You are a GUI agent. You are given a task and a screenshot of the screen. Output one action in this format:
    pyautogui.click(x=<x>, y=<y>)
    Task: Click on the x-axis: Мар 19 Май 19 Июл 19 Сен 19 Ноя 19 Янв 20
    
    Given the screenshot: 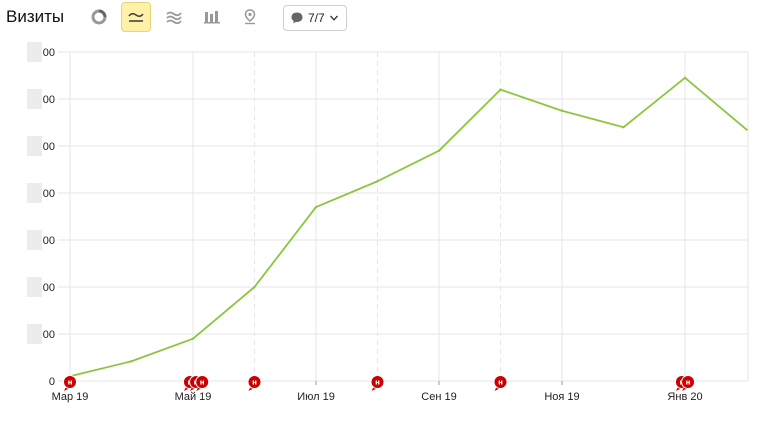 What is the action you would take?
    pyautogui.click(x=377, y=392)
    